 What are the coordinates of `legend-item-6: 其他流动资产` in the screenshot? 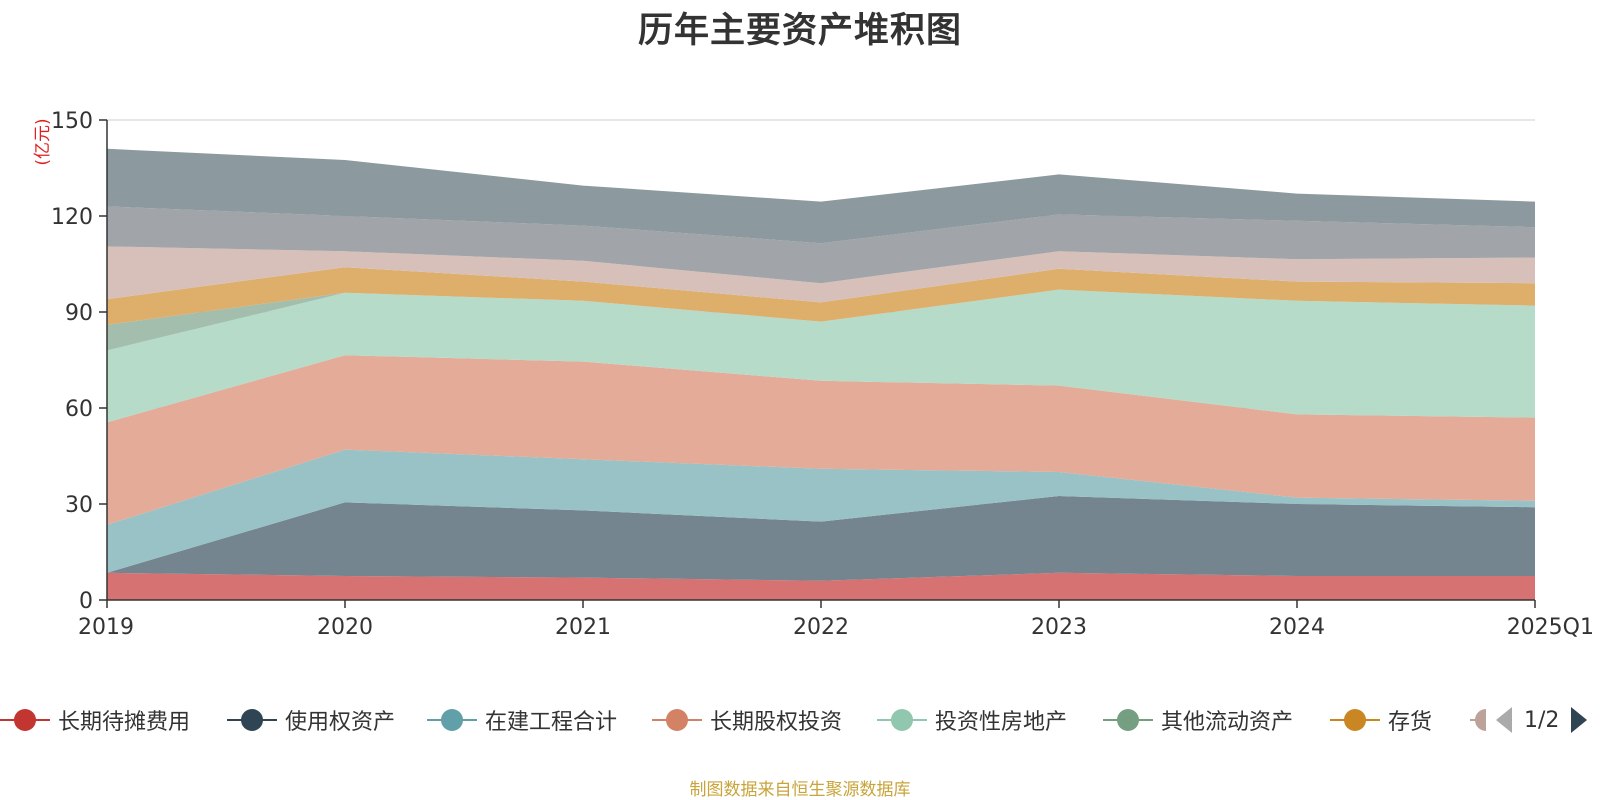 It's located at (1198, 720).